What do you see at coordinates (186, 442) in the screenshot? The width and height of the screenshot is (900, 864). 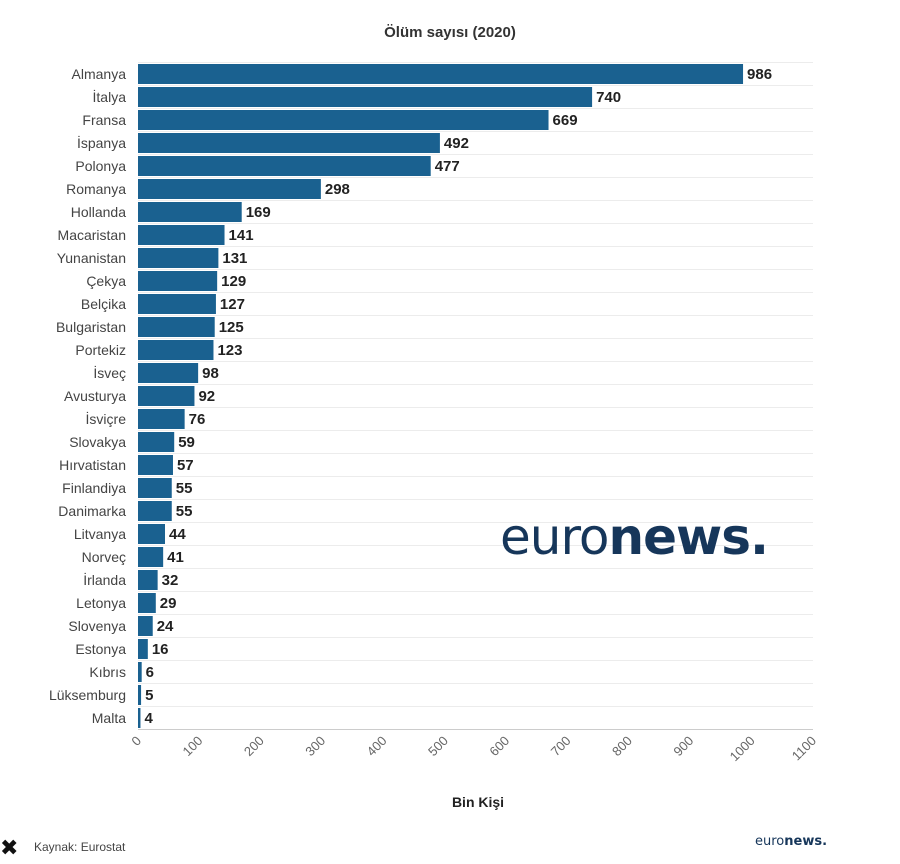 I see `value-label: 59` at bounding box center [186, 442].